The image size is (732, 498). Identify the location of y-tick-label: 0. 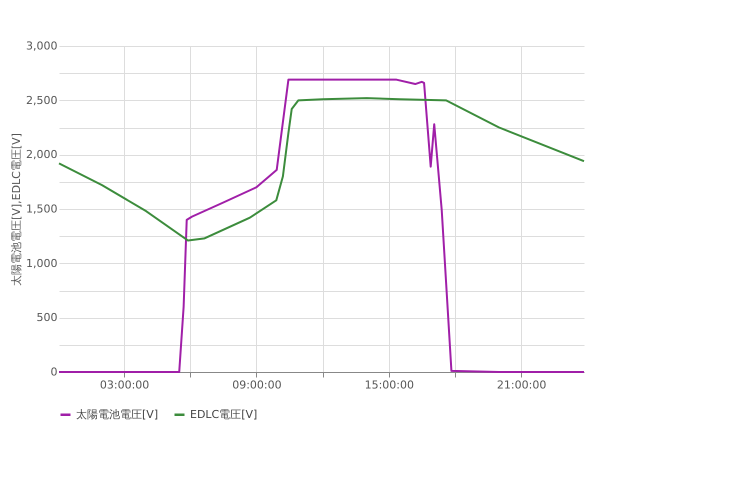
(54, 372).